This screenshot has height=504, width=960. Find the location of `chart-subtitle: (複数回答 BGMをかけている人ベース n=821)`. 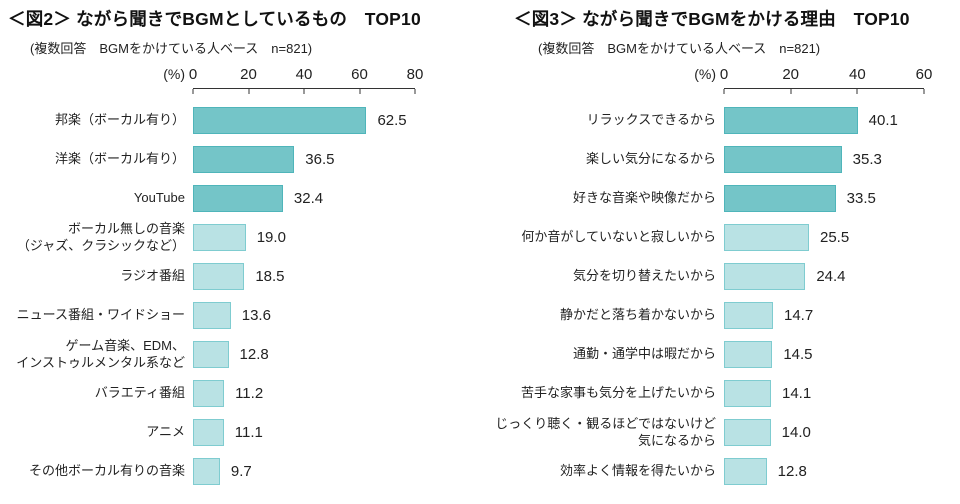

chart-subtitle: (複数回答 BGMをかけている人ベース n=821) is located at coordinates (679, 48).